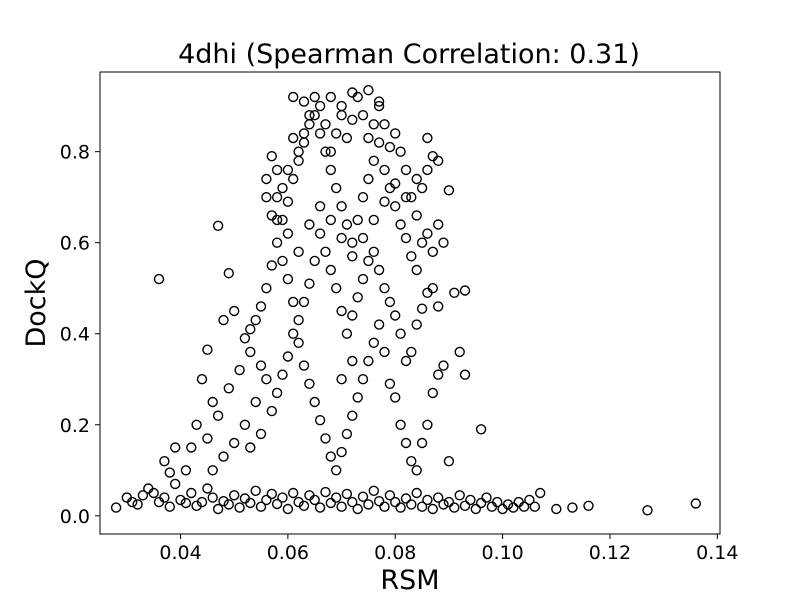 The width and height of the screenshot is (800, 600). I want to click on y-tick-label: 0.0, so click(75, 517).